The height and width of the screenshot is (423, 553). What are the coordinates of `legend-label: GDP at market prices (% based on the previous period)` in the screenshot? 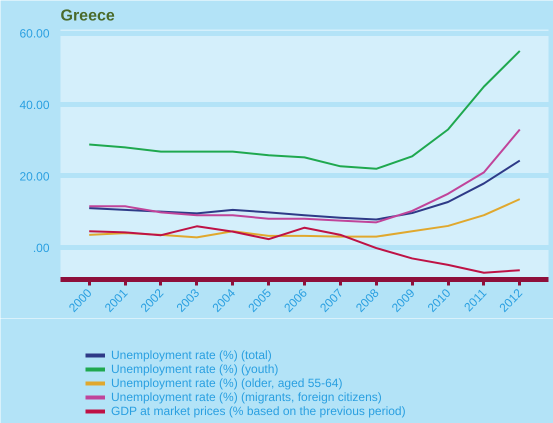 It's located at (258, 411).